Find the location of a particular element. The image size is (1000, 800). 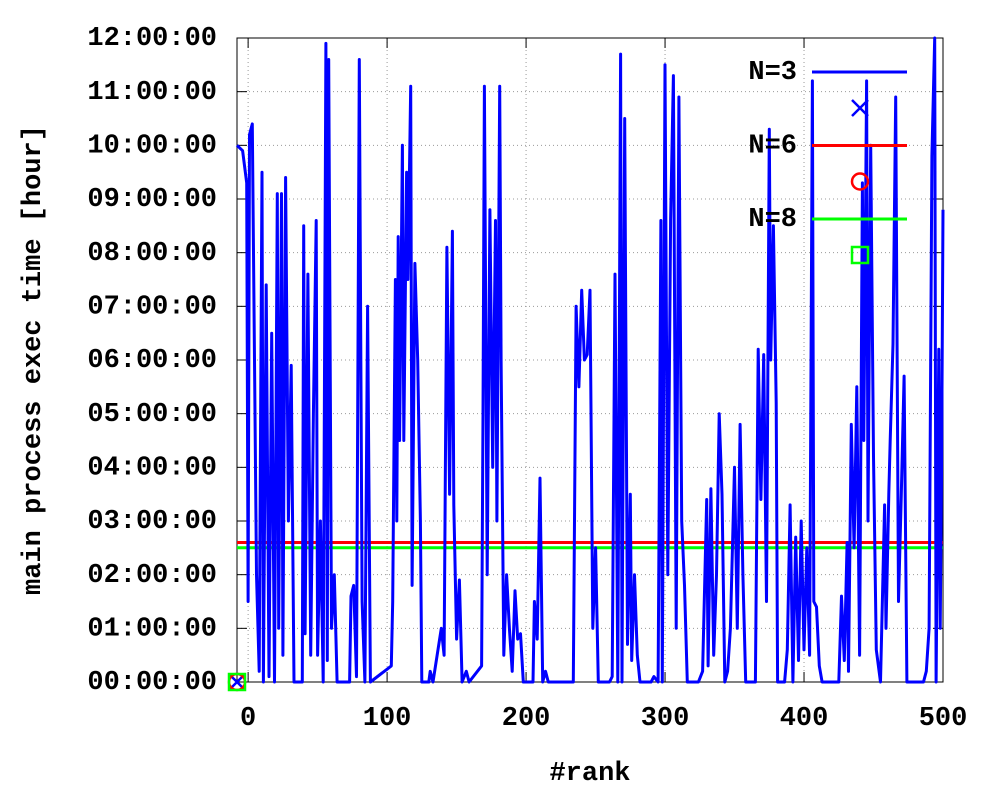

y-tick-label: 10:00:00 is located at coordinates (152, 146).